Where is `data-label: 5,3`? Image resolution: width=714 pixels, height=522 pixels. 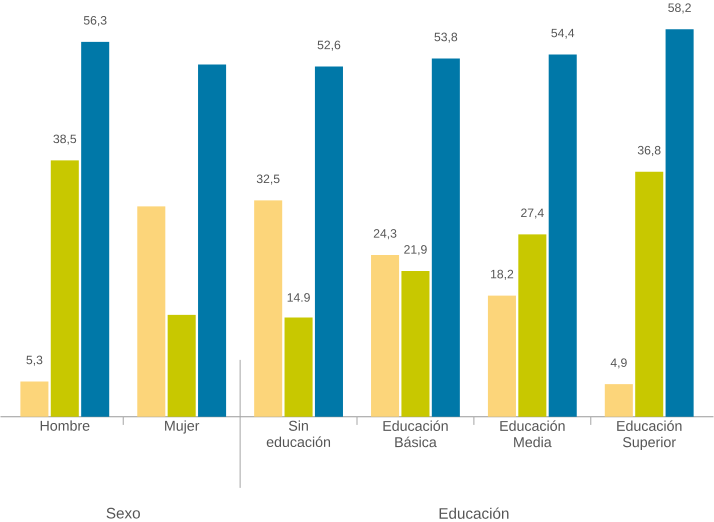
data-label: 5,3 is located at coordinates (34, 361).